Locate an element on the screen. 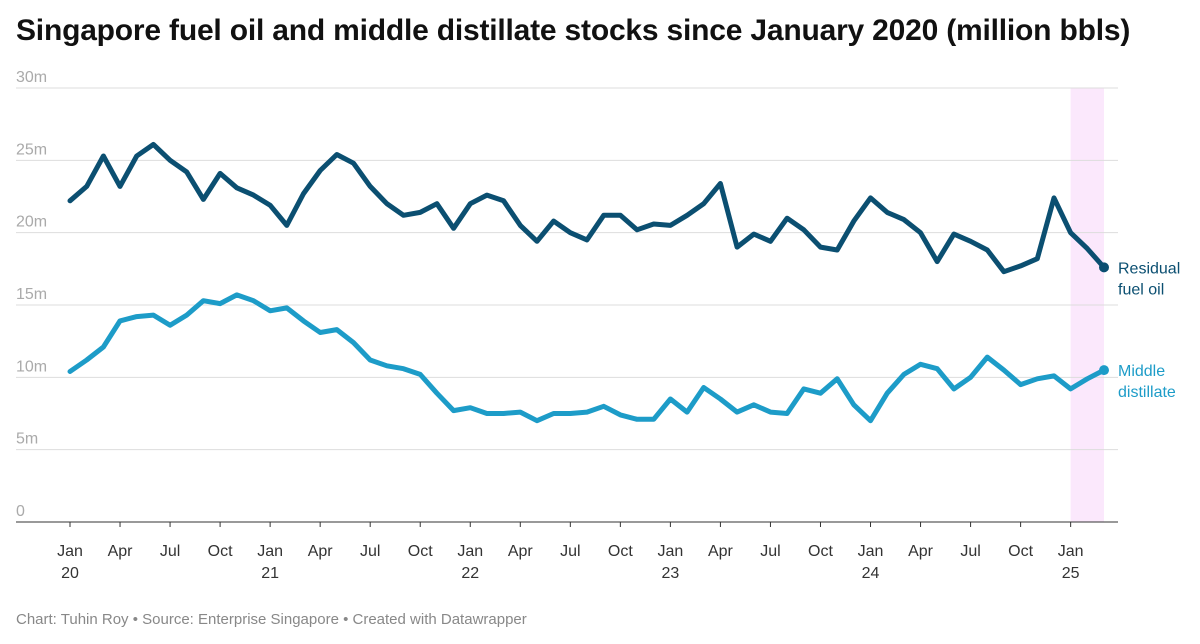  y-tick-label: 15m is located at coordinates (31, 294).